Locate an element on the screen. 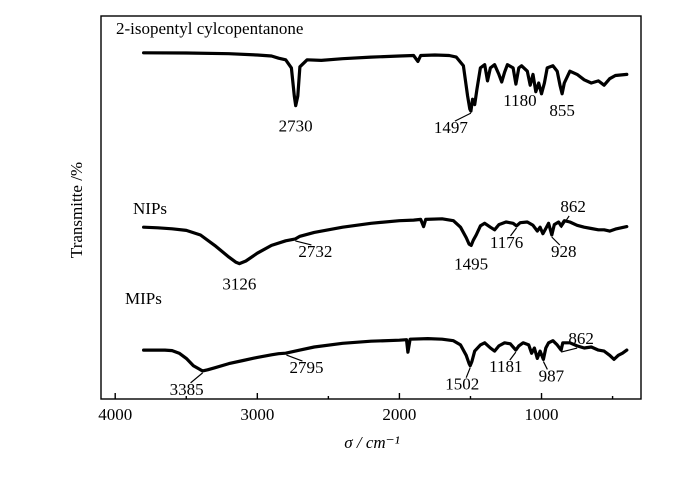  peak-label-1180: 1180 is located at coordinates (519, 100).